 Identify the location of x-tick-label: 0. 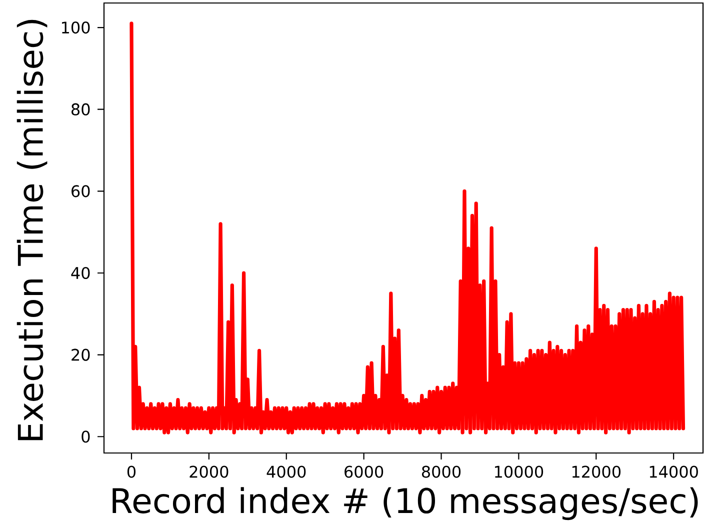
(131, 472).